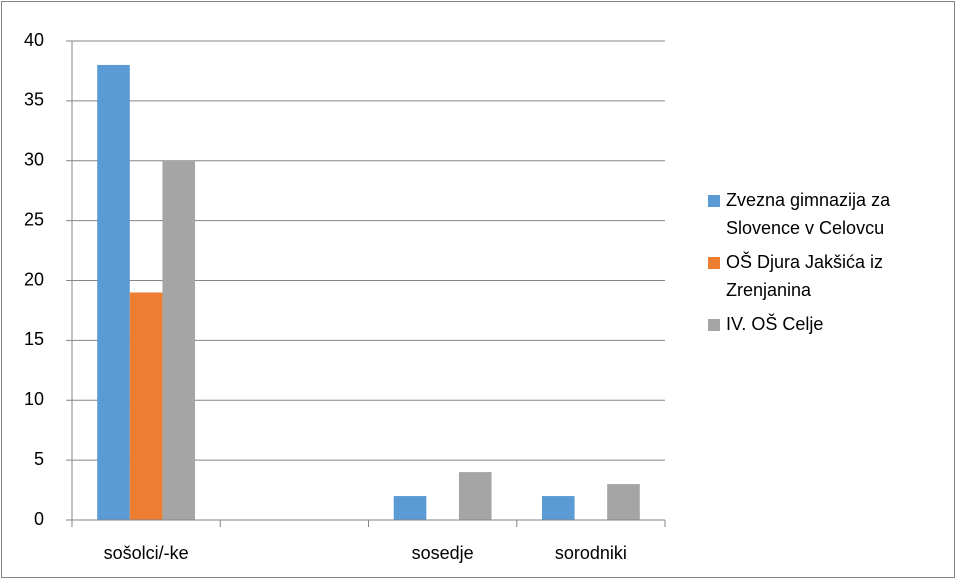  What do you see at coordinates (591, 553) in the screenshot?
I see `x-tick-label: sorodniki` at bounding box center [591, 553].